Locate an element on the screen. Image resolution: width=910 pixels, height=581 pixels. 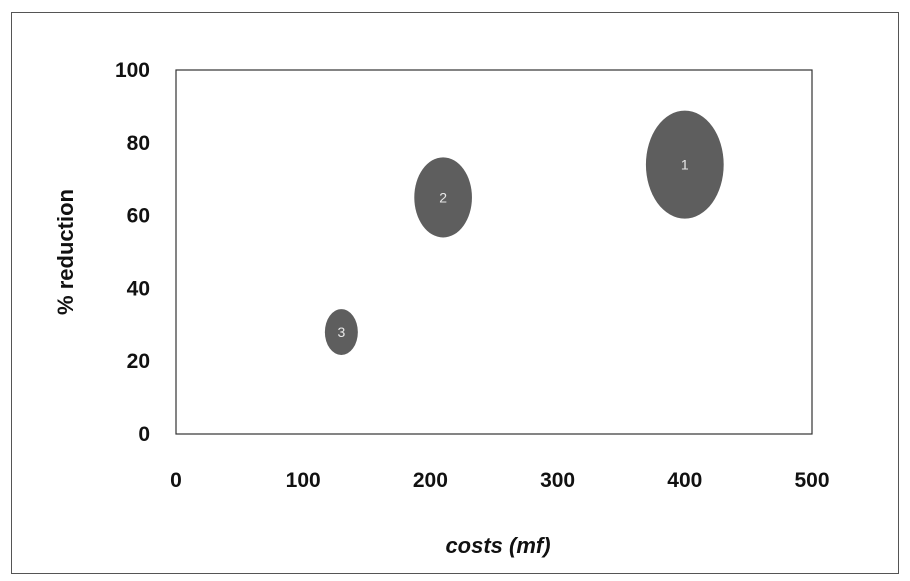
bubble-label: 1 is located at coordinates (685, 165).